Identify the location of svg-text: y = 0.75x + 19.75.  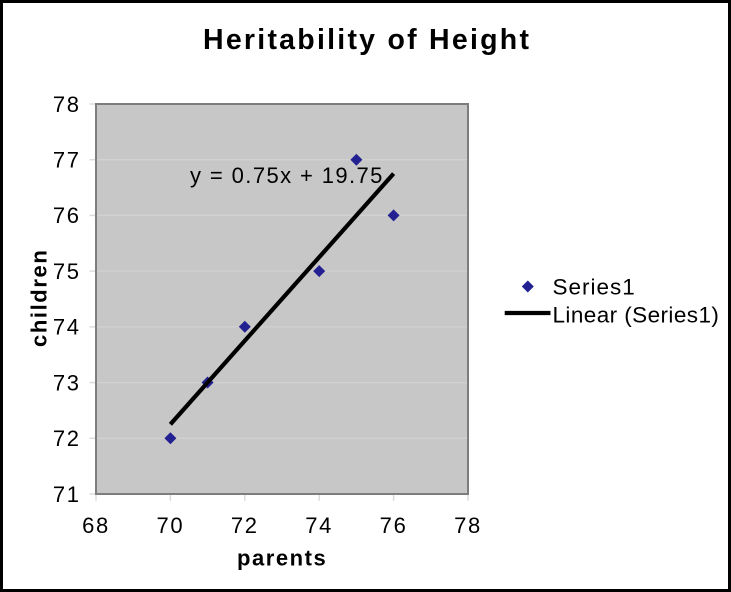
(287, 175).